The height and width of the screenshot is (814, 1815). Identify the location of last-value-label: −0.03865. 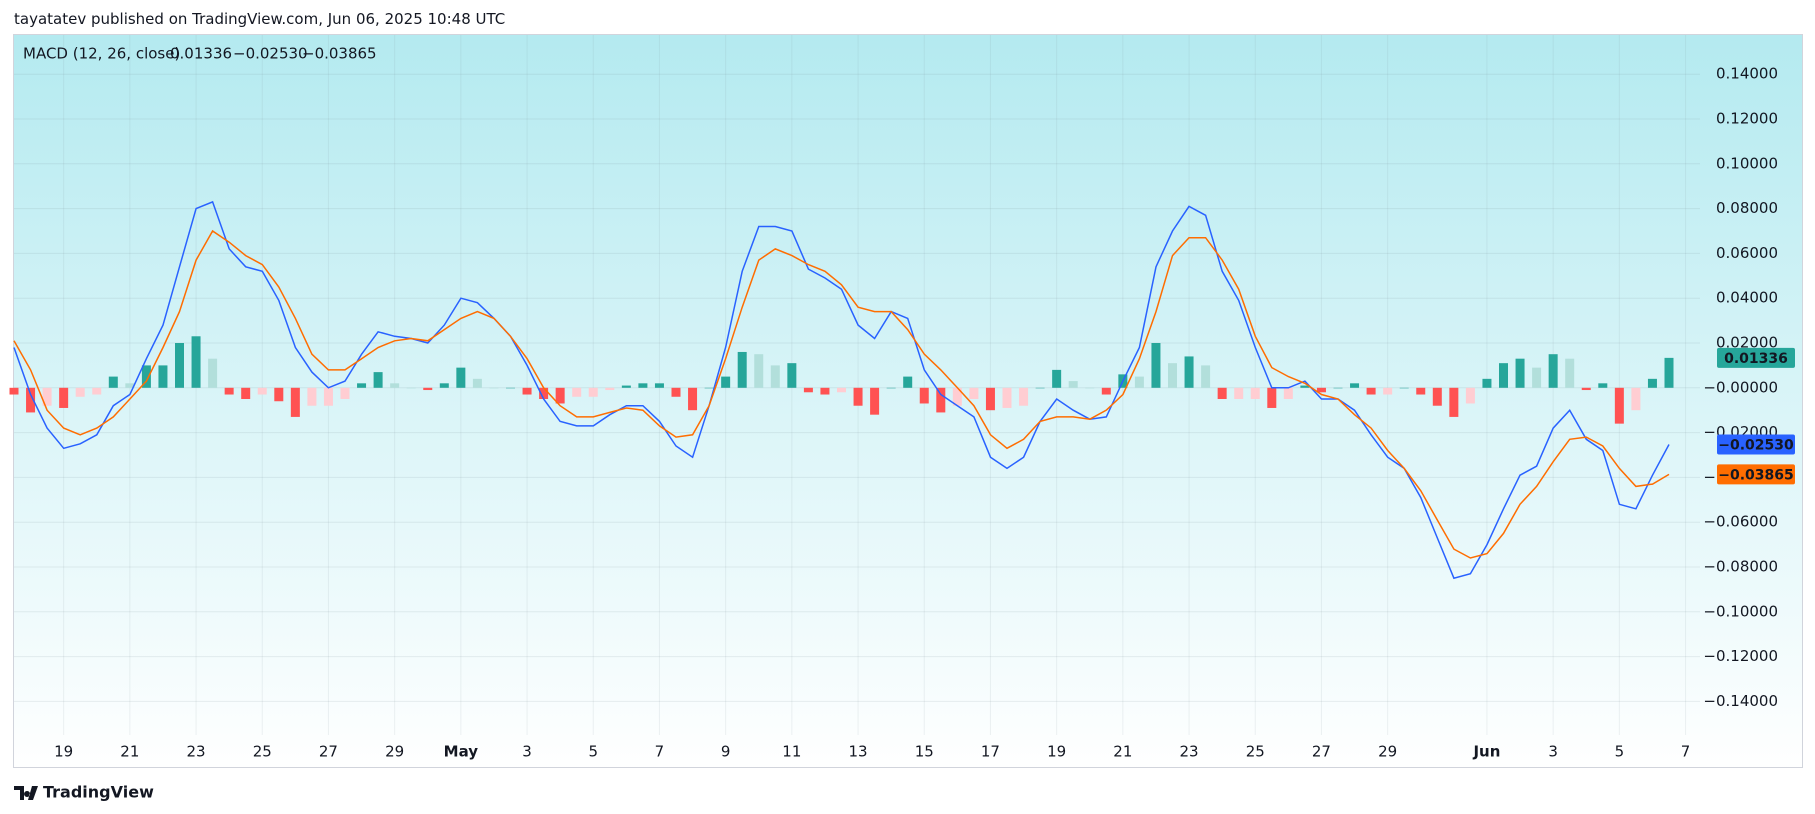
(1756, 475).